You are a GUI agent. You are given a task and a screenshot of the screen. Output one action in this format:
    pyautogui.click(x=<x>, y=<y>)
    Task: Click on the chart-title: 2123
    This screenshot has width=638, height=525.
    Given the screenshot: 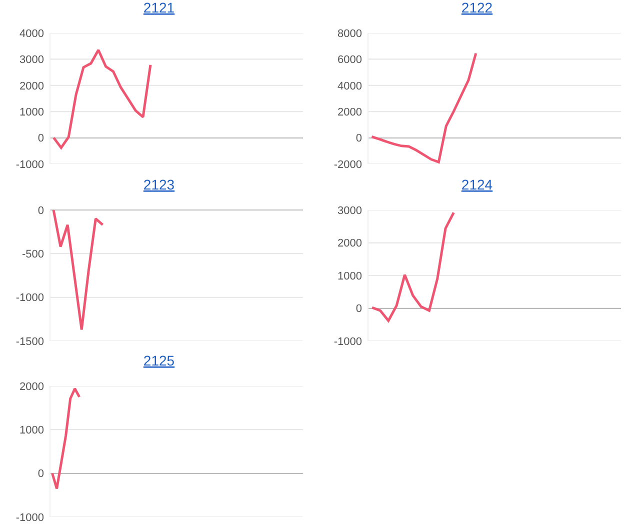 What is the action you would take?
    pyautogui.click(x=159, y=184)
    